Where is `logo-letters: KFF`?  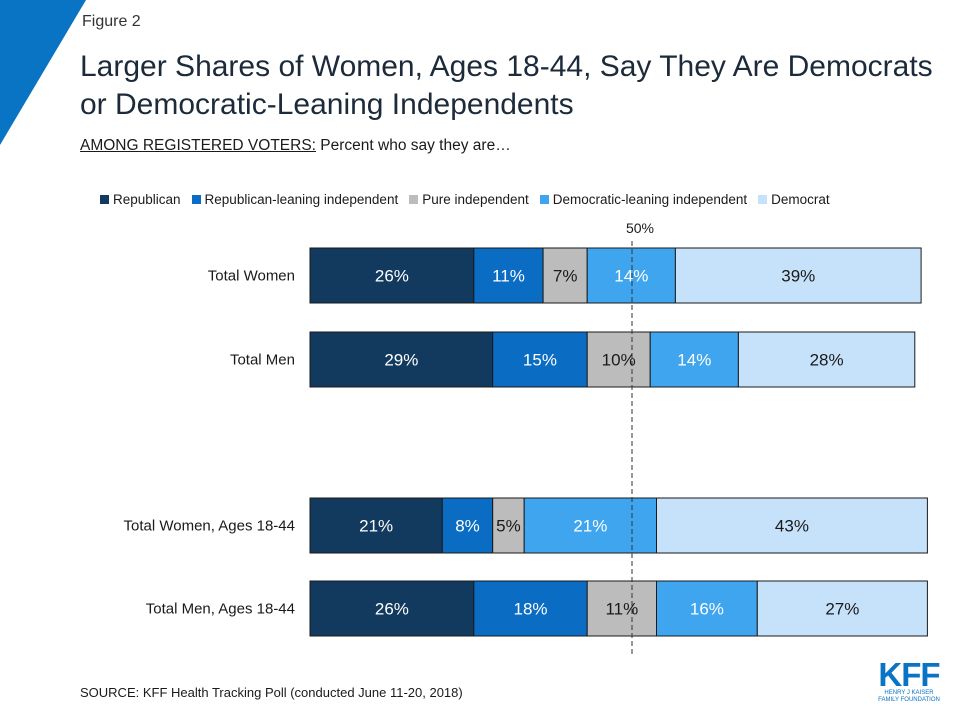 logo-letters: KFF is located at coordinates (909, 674).